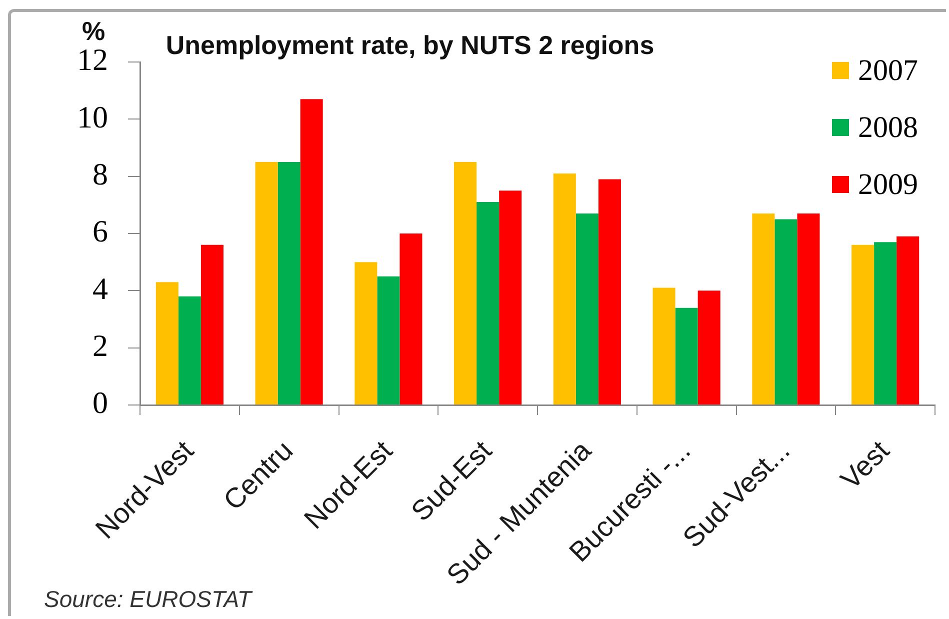 Image resolution: width=949 pixels, height=619 pixels. I want to click on legend-label: 2009, so click(888, 185).